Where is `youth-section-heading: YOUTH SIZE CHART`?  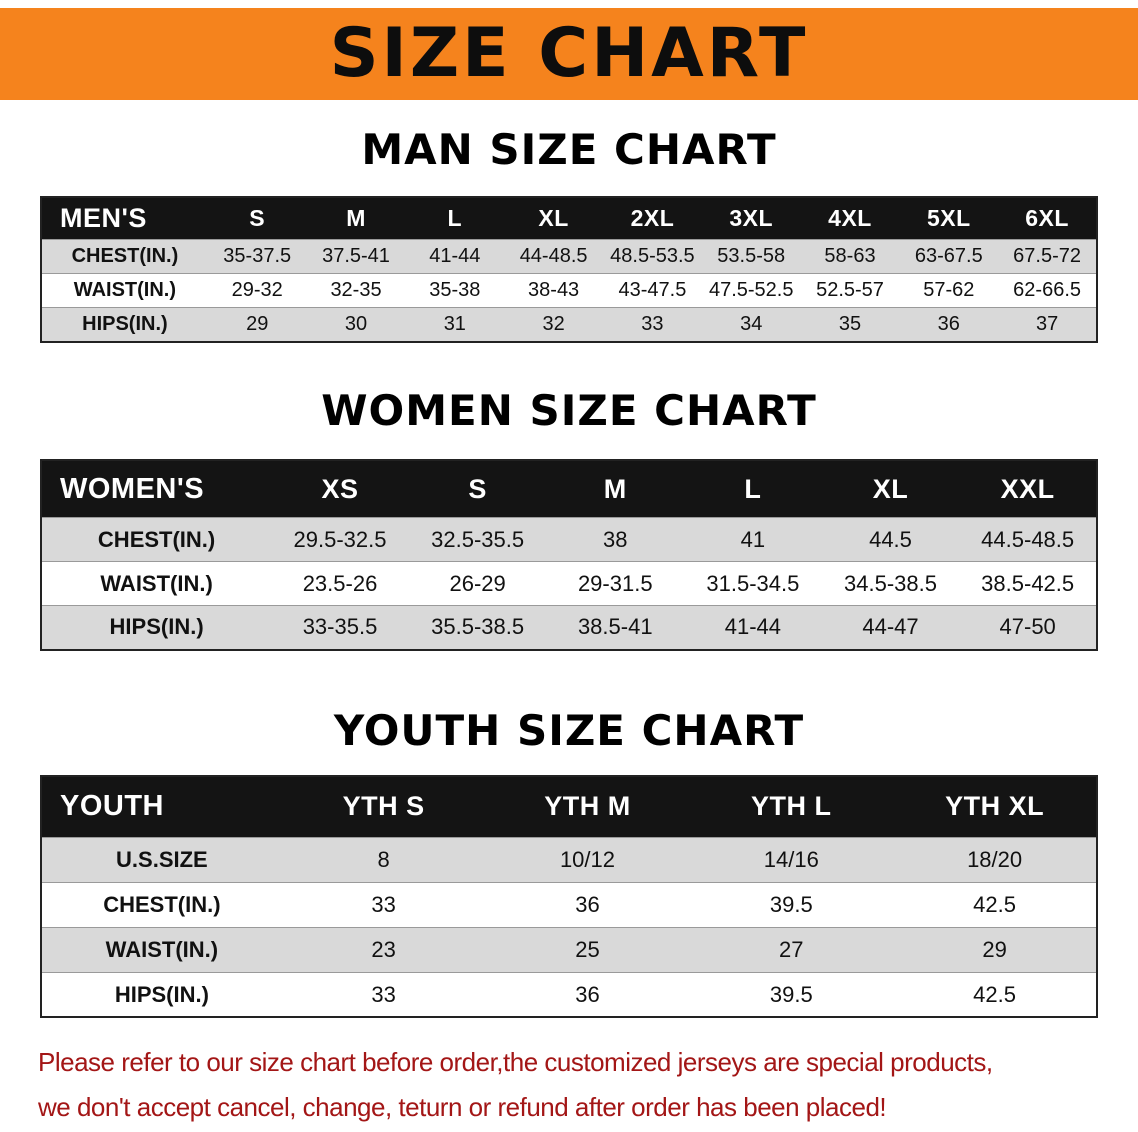 youth-section-heading: YOUTH SIZE CHART is located at coordinates (569, 730).